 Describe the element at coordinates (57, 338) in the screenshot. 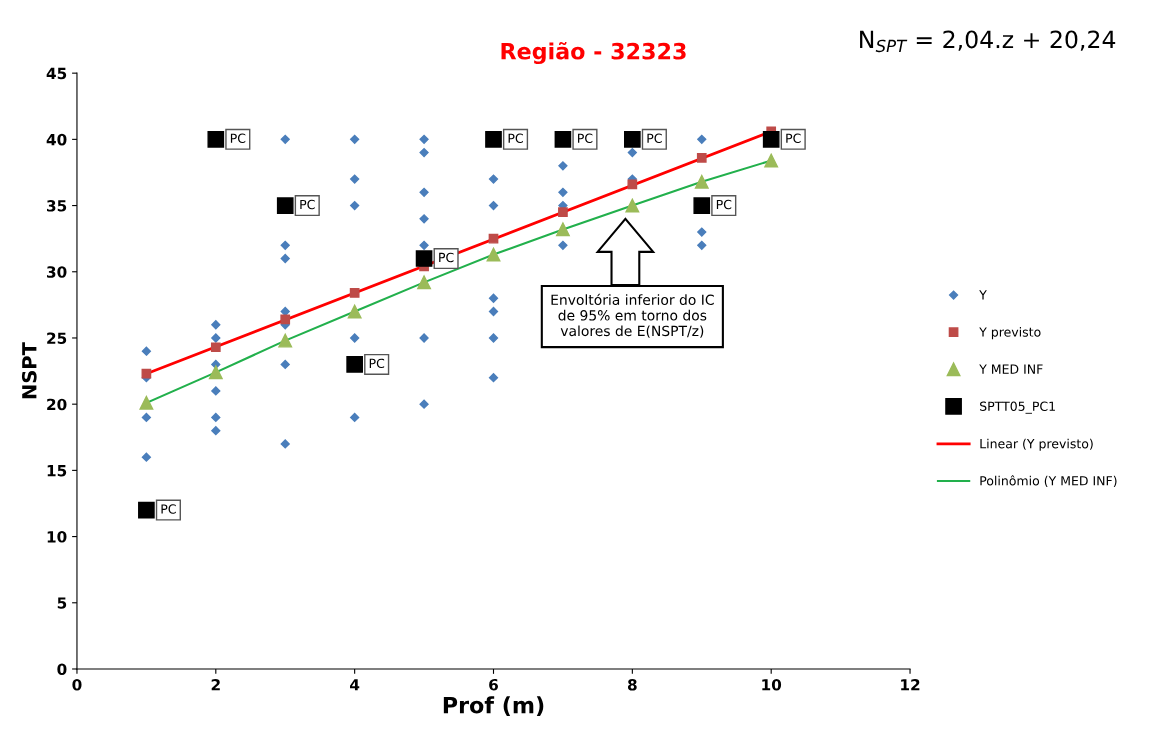

I see `y-tick-label: 25` at that location.